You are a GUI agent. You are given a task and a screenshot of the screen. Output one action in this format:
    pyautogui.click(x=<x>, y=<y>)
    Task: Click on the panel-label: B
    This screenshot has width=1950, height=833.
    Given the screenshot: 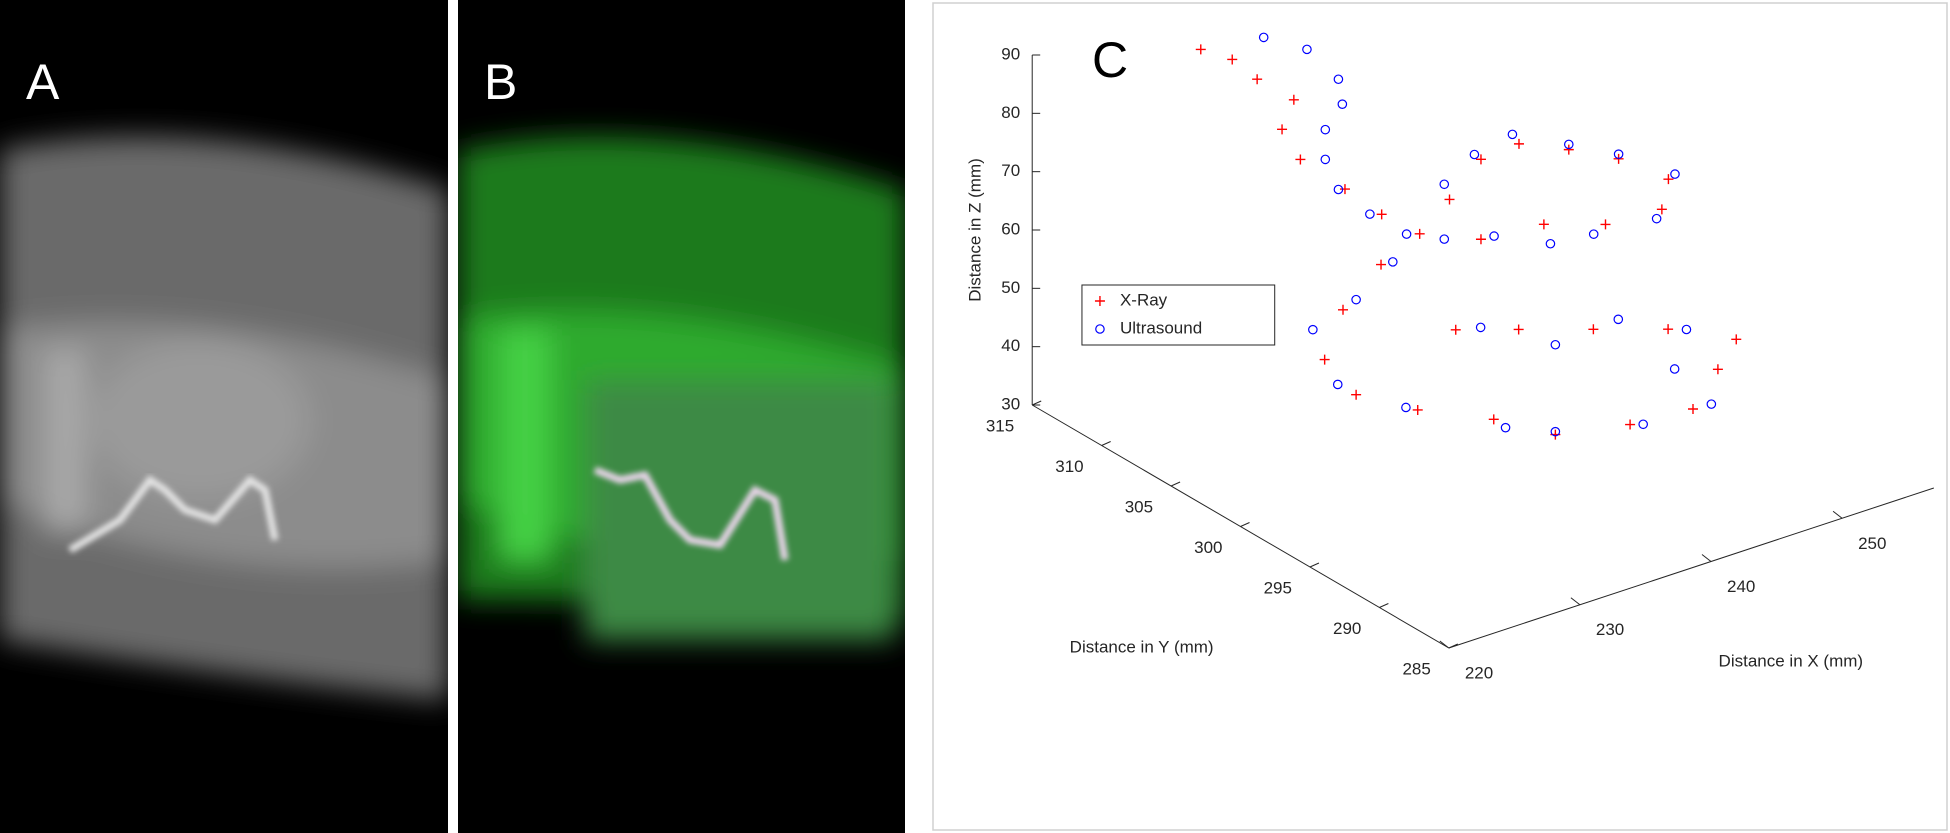 What is the action you would take?
    pyautogui.click(x=500, y=82)
    